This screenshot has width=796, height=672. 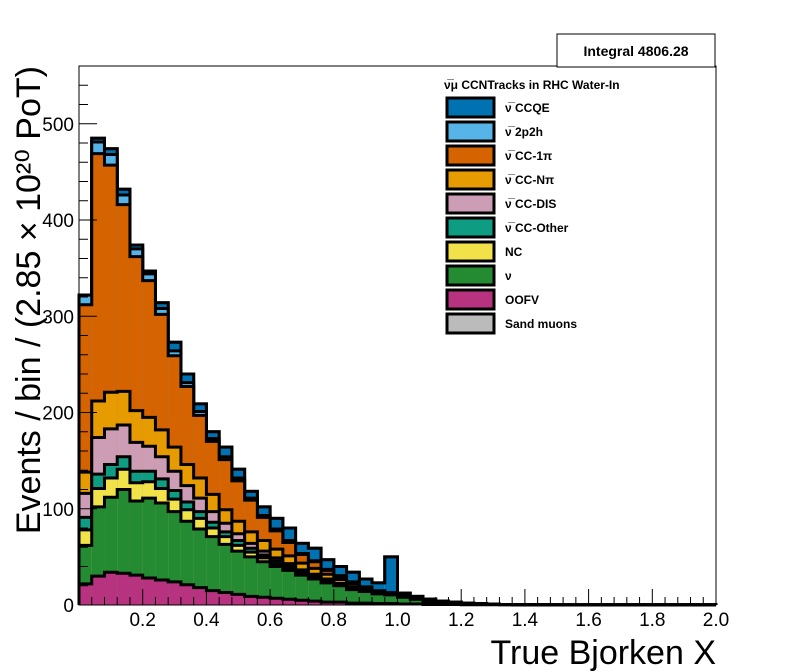 I want to click on legend-entry: Sand muons, so click(x=511, y=323).